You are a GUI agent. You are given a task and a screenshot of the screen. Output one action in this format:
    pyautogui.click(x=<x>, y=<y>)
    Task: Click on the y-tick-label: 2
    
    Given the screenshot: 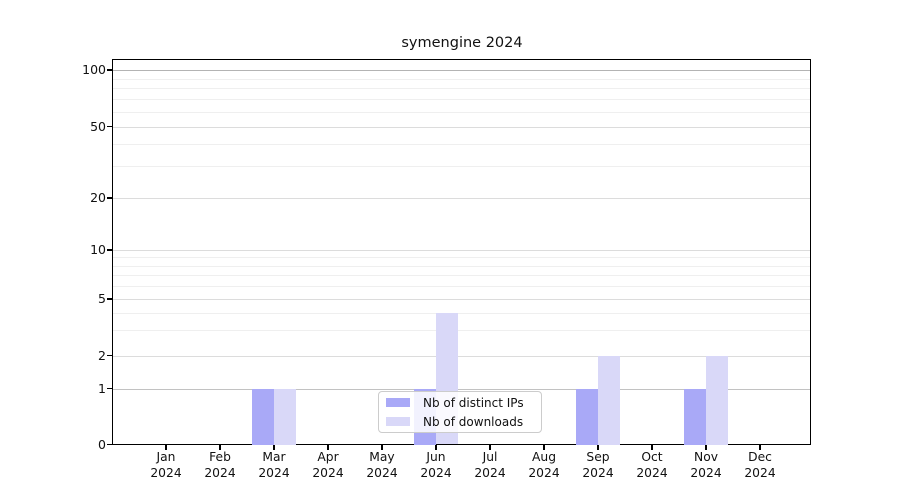 What is the action you would take?
    pyautogui.click(x=102, y=355)
    